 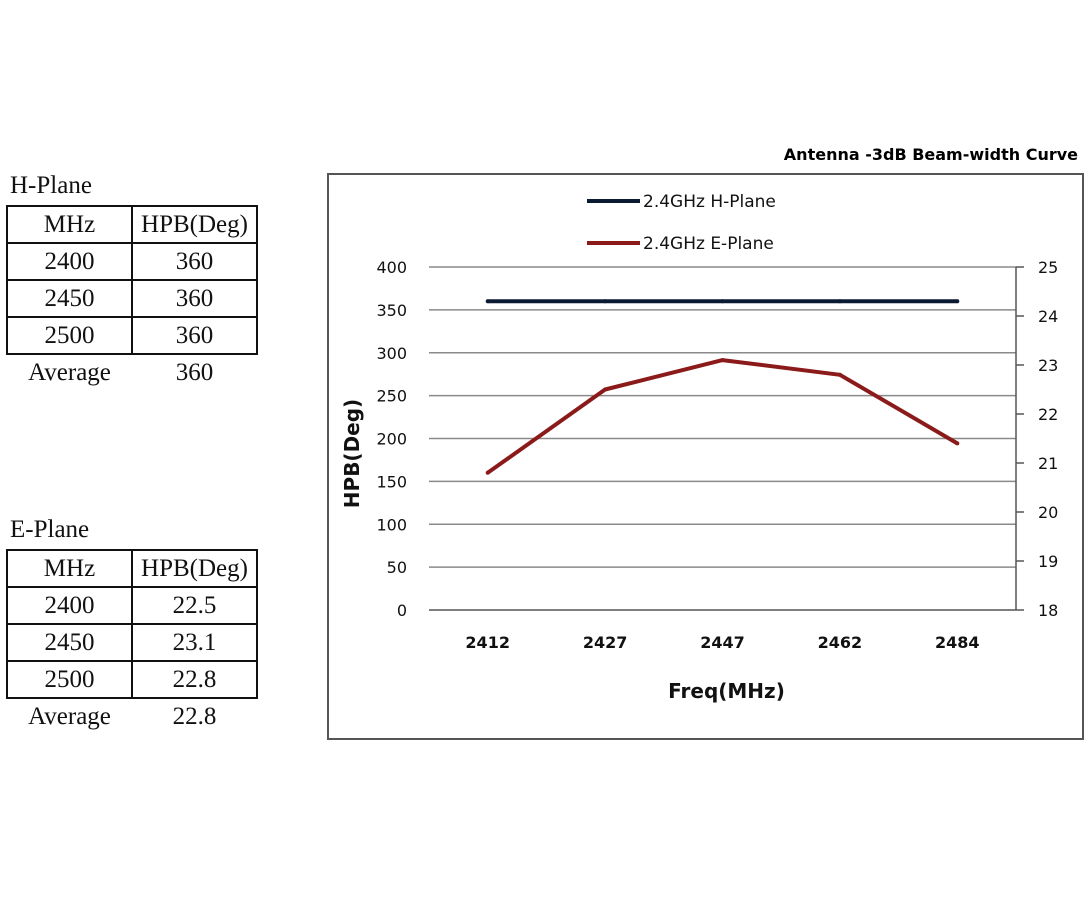 I want to click on x-tick-label: 2447, so click(x=722, y=642).